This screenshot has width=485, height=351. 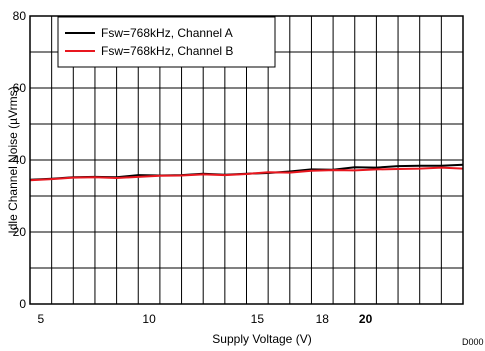 What do you see at coordinates (20, 232) in the screenshot?
I see `y-tick-label: 20` at bounding box center [20, 232].